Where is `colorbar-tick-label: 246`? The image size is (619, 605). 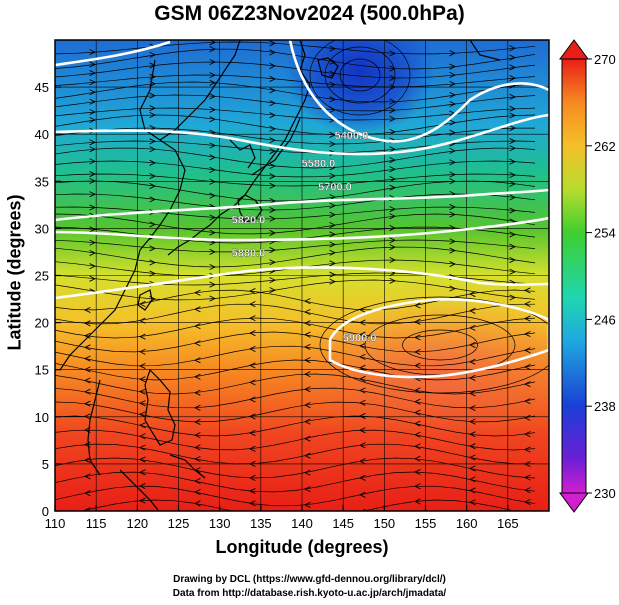 colorbar-tick-label: 246 is located at coordinates (605, 319).